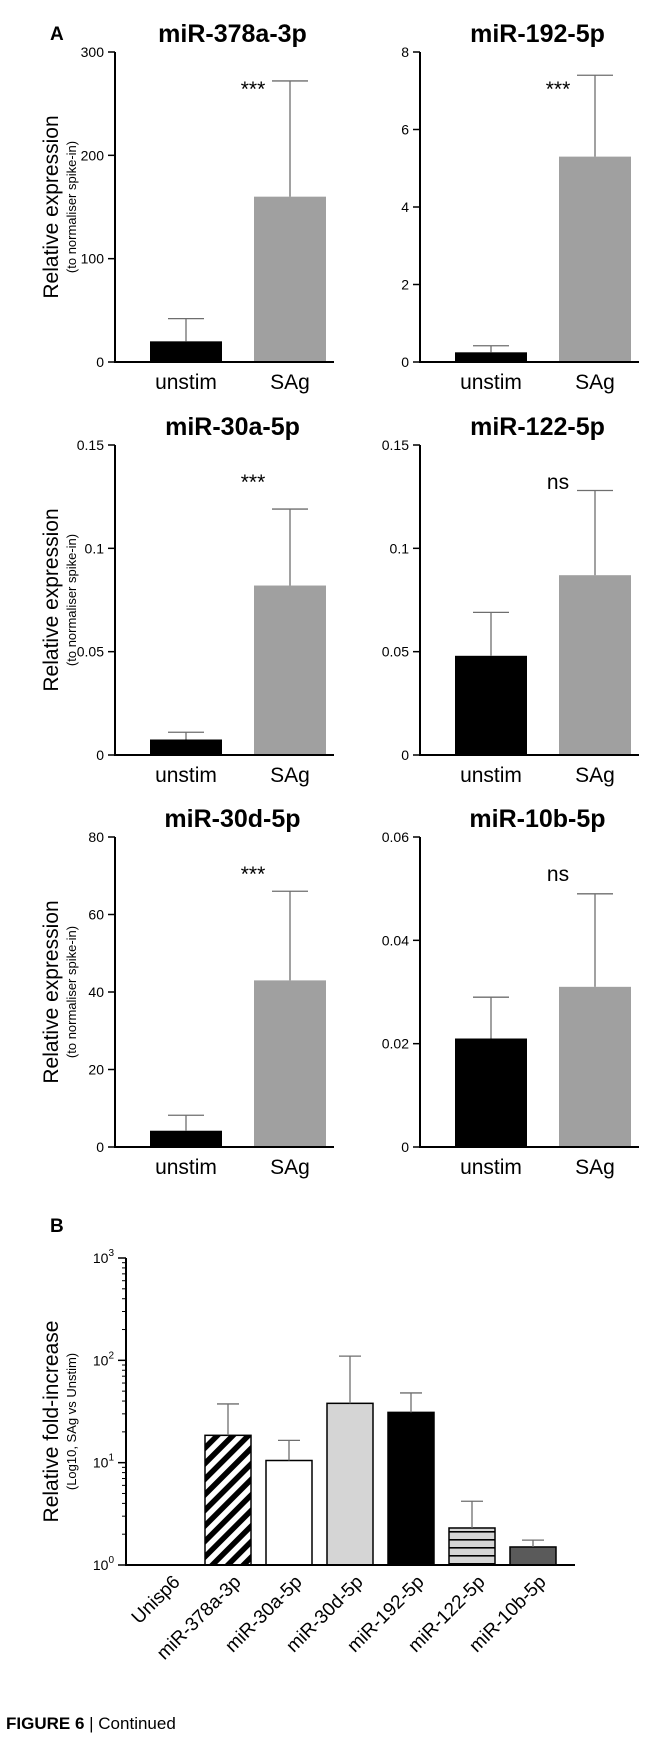 This screenshot has height=1745, width=650. Describe the element at coordinates (156, 1600) in the screenshot. I see `category-label: Unisp6` at that location.